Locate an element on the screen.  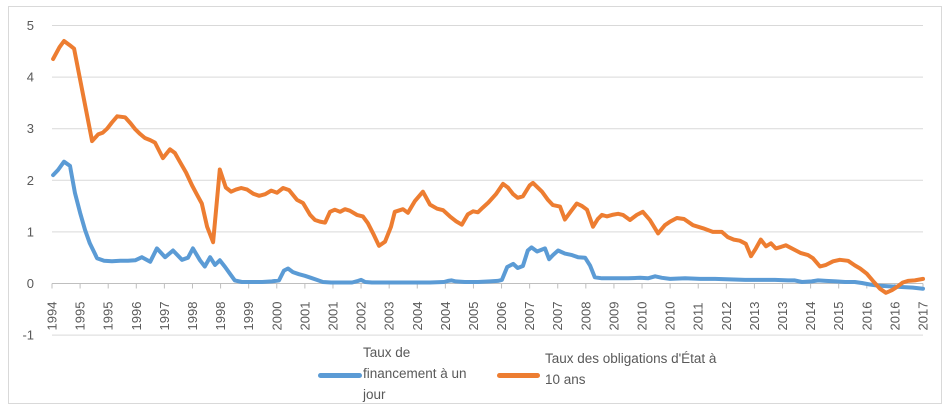
x-tick-label: 1994 is located at coordinates (52, 316).